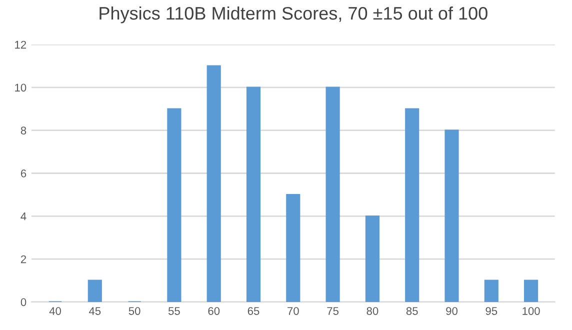  What do you see at coordinates (174, 311) in the screenshot?
I see `x-tick-label: 55` at bounding box center [174, 311].